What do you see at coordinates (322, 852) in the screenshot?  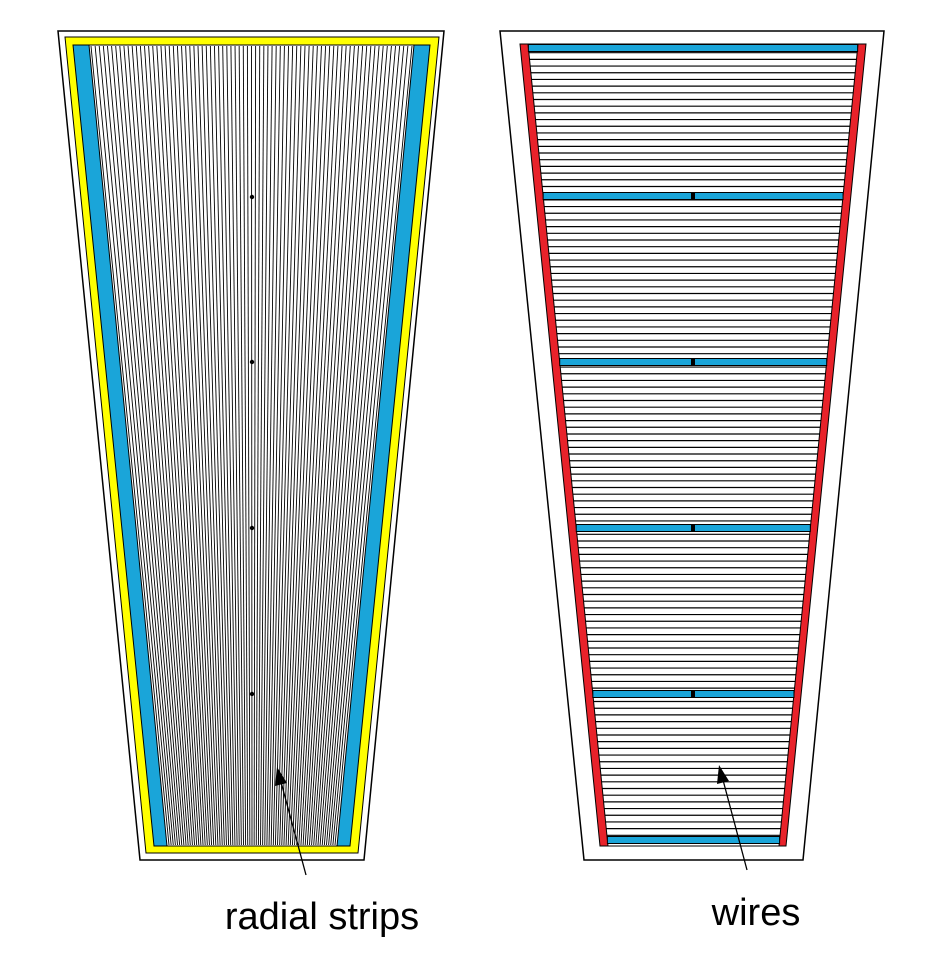 I see `strips-annotation: radial strips` at bounding box center [322, 852].